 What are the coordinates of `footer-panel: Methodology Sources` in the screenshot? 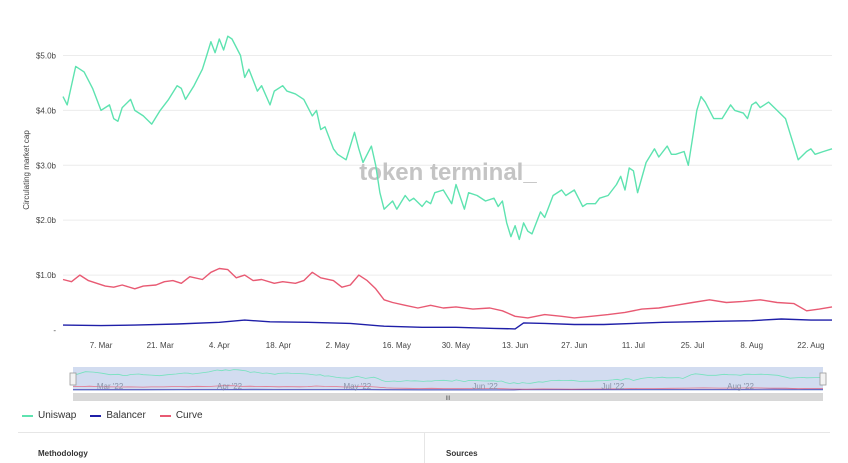 It's located at (424, 447).